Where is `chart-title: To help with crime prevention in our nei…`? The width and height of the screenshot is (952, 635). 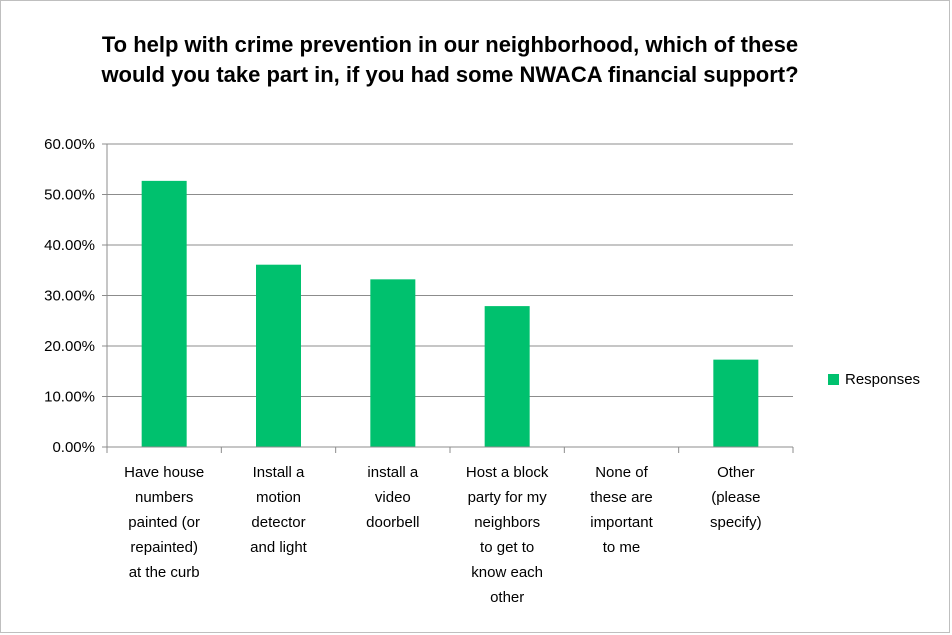 chart-title: To help with crime prevention in our nei… is located at coordinates (450, 59).